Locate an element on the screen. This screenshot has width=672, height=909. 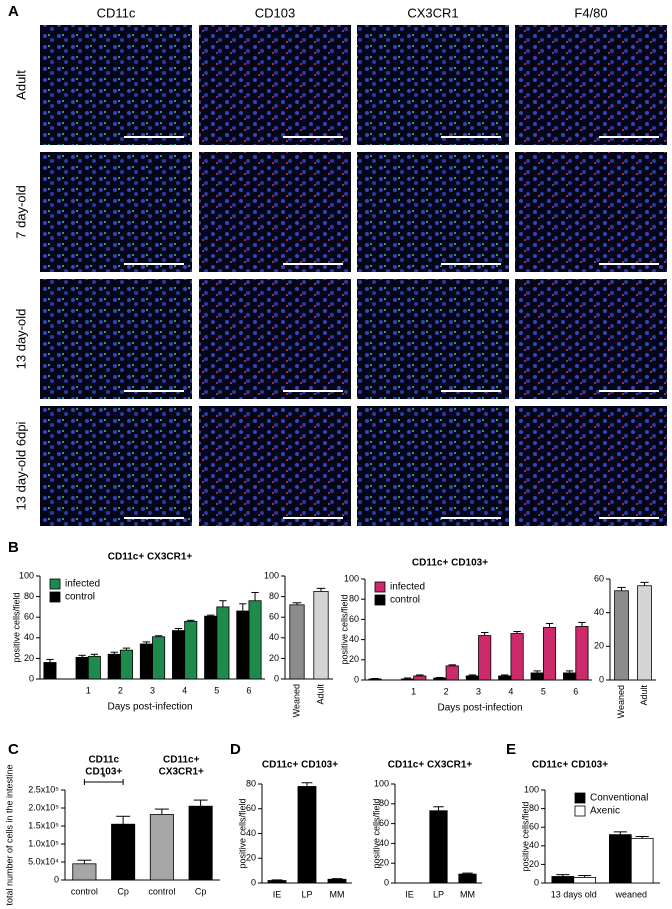
y-tick-label: 2.0x10⁵ is located at coordinates (43, 807).